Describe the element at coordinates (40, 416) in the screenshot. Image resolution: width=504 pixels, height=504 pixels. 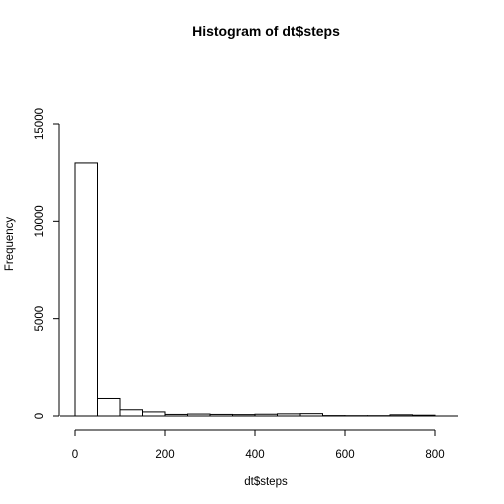
I see `y-tick-label-0: 0` at that location.